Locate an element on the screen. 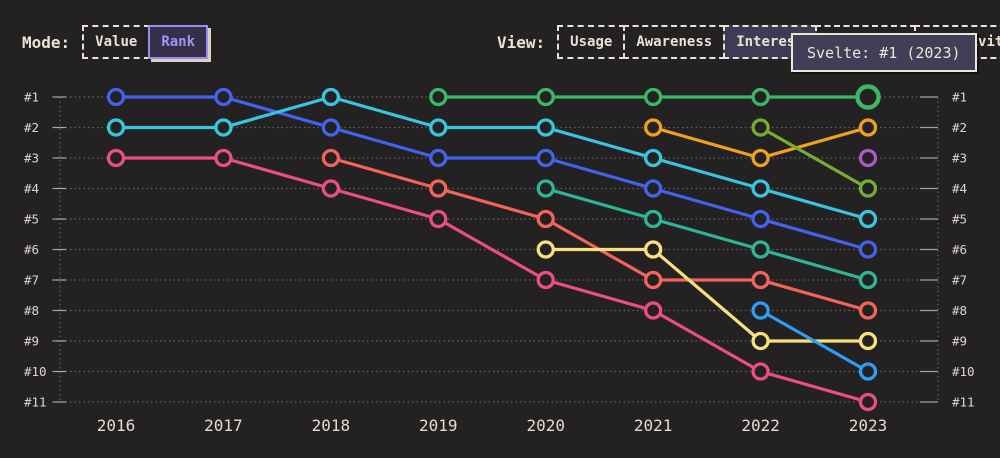 The image size is (1000, 458). mode-options: Value Rank is located at coordinates (145, 42).